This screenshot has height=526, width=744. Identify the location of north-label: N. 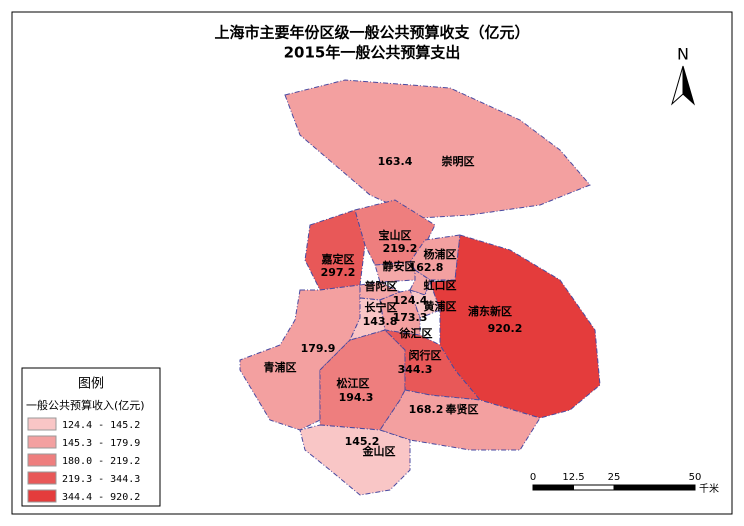
(683, 54).